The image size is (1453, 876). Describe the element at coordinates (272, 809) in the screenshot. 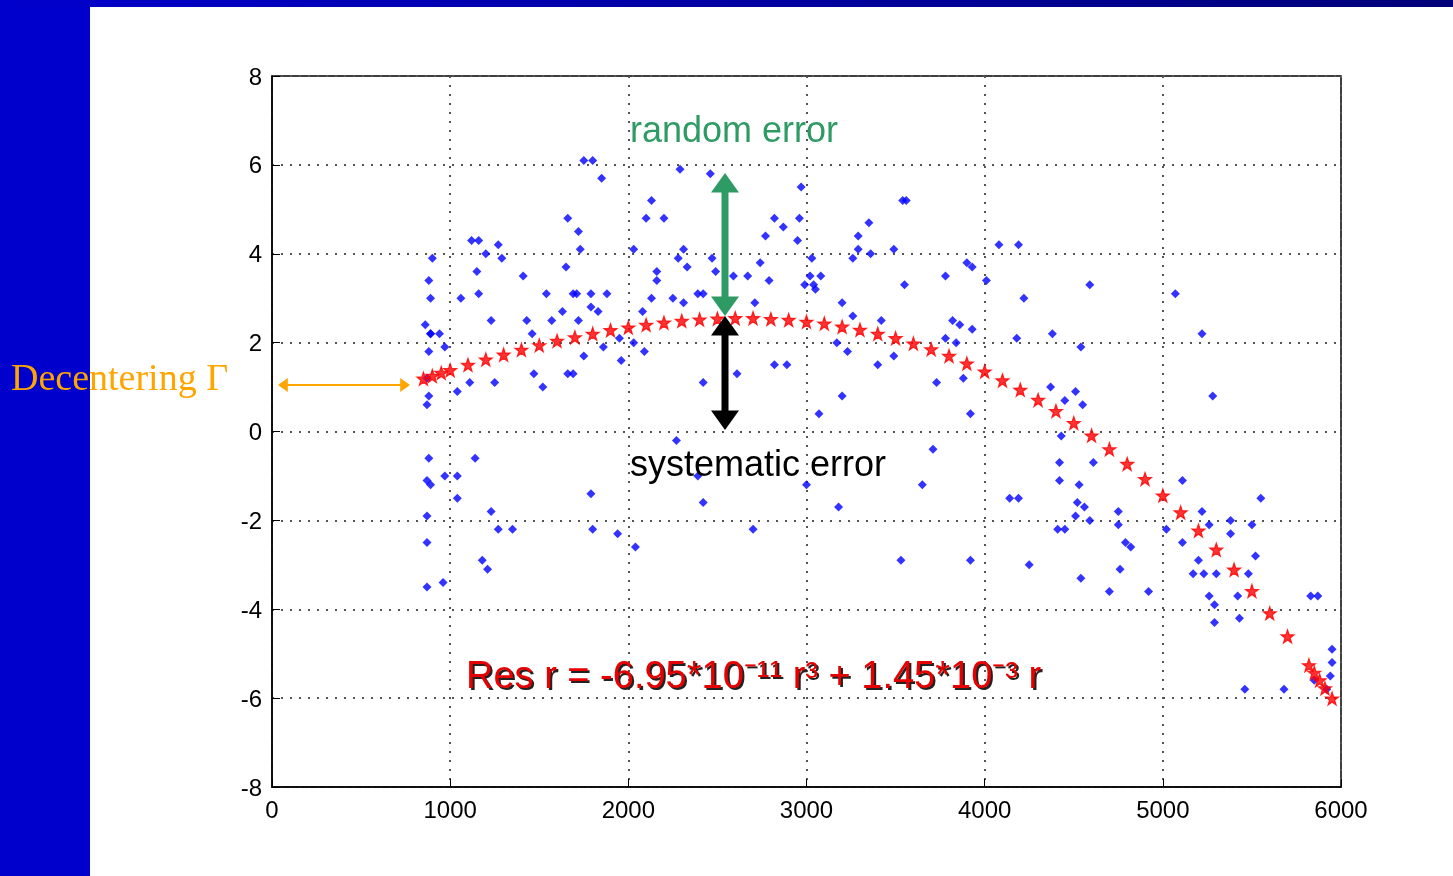

I see `x-tick-label: 0` at that location.